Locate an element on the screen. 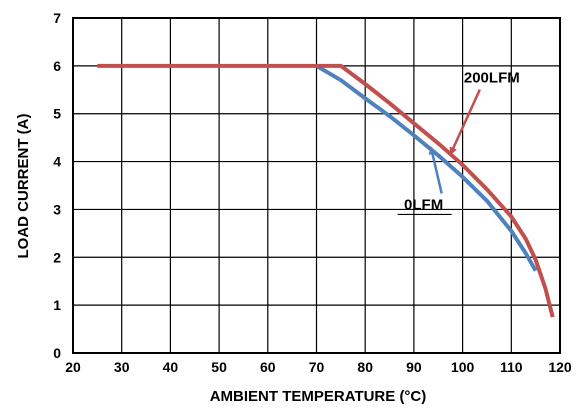 Image resolution: width=585 pixels, height=410 pixels. x-tick-label: 30 is located at coordinates (122, 367).